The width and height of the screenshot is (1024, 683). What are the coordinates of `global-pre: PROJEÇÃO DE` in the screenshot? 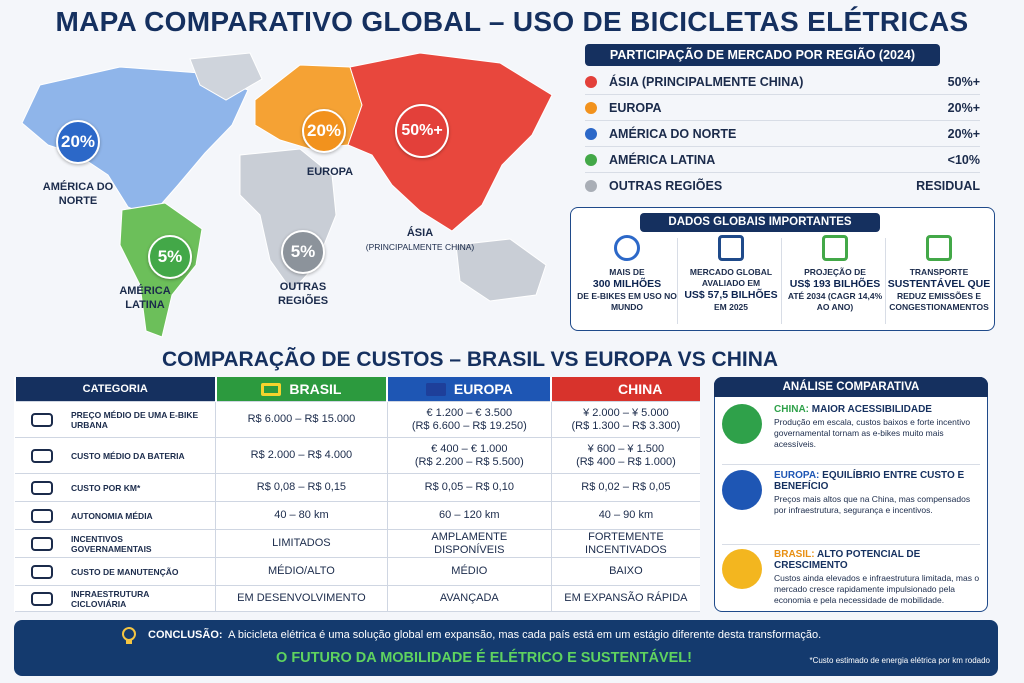 It's located at (835, 272).